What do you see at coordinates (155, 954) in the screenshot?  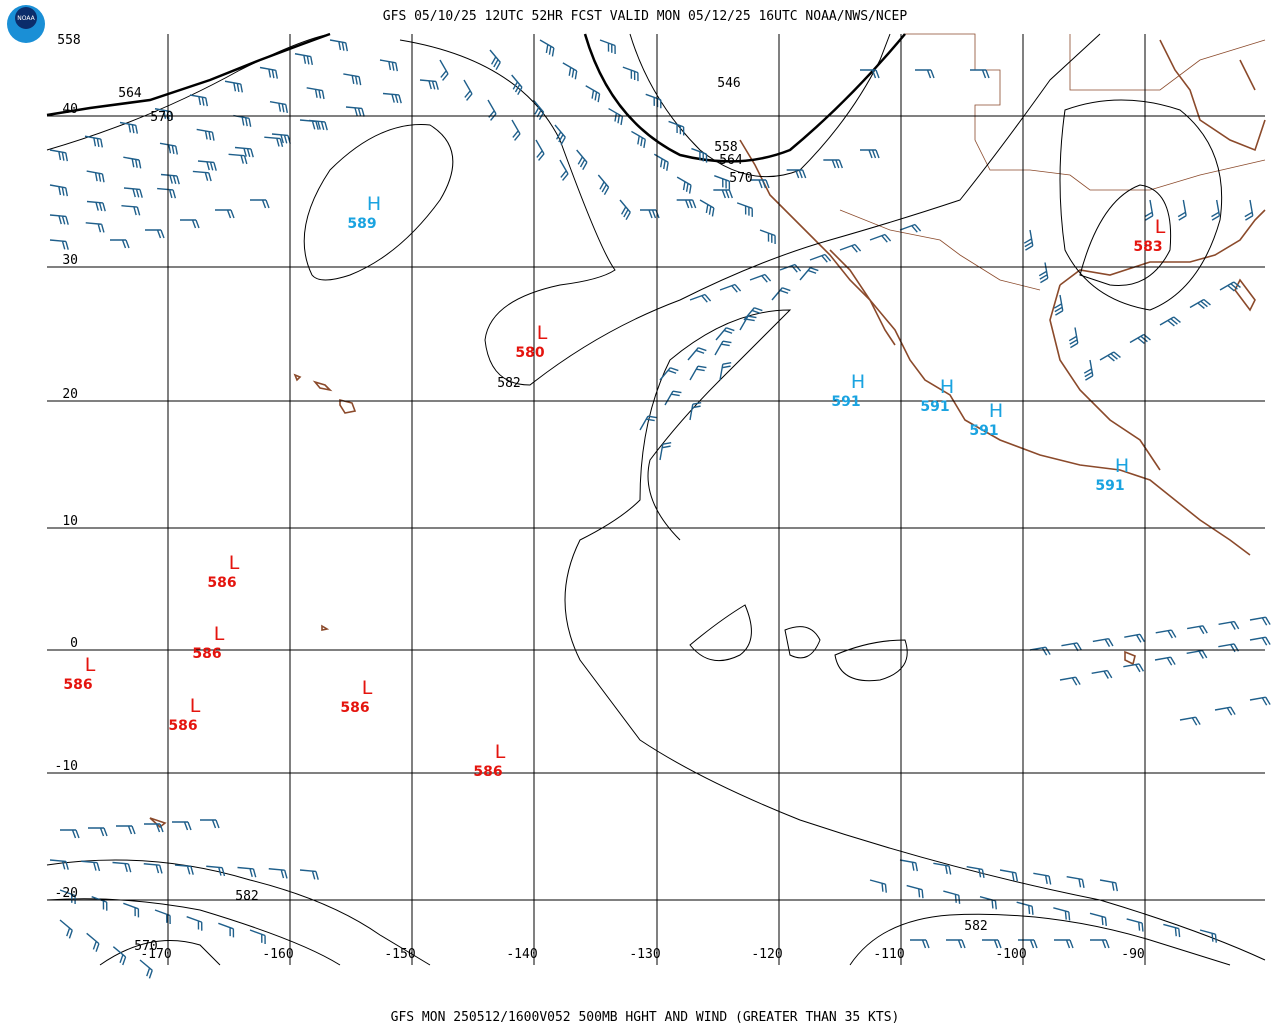 I see `lon-label: -170` at bounding box center [155, 954].